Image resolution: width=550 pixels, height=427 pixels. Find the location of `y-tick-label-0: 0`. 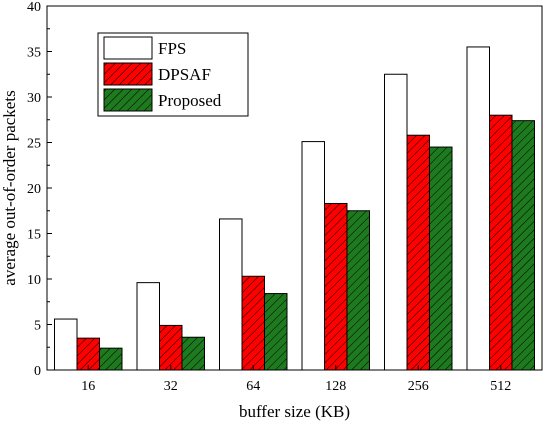

y-tick-label-0: 0 is located at coordinates (37, 371).